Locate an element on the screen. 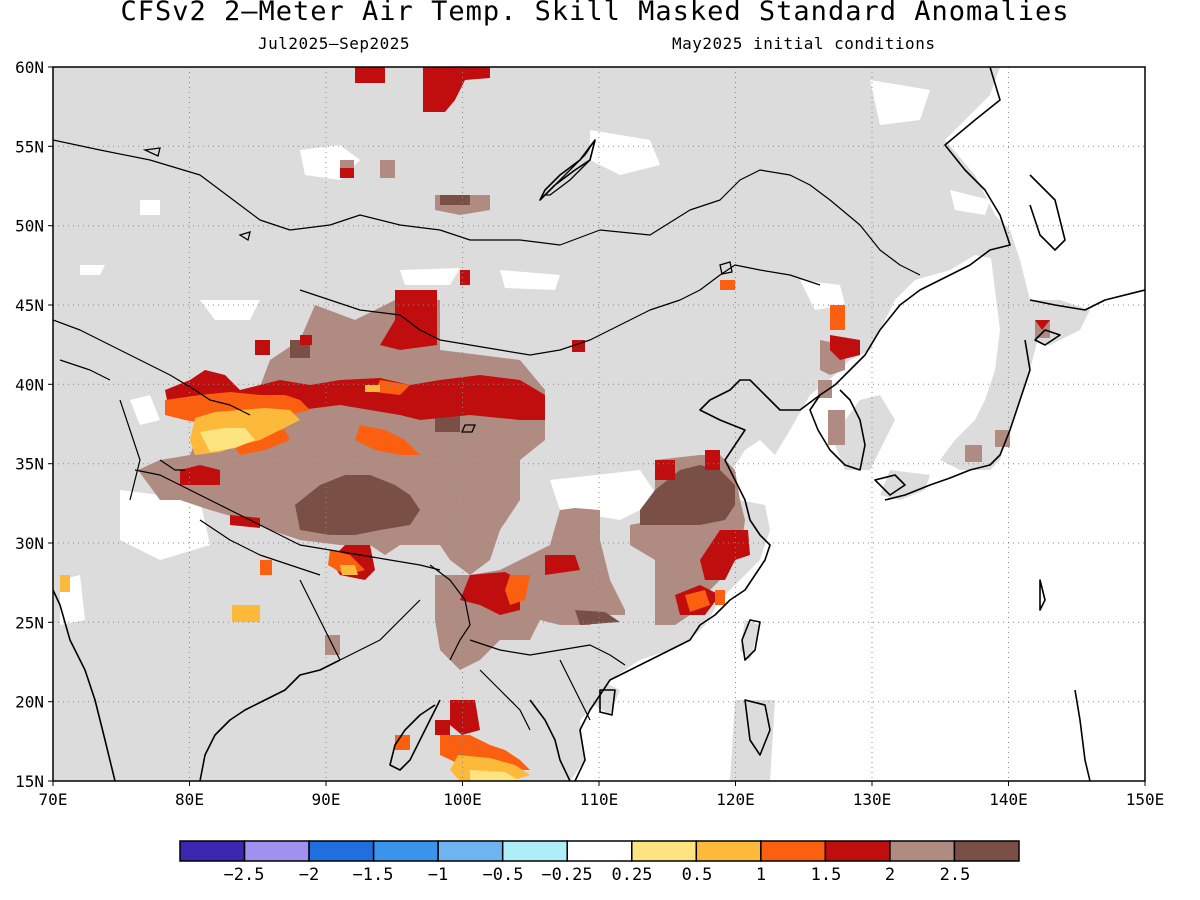 The width and height of the screenshot is (1200, 900). lon-tick-label: 130E is located at coordinates (872, 799).